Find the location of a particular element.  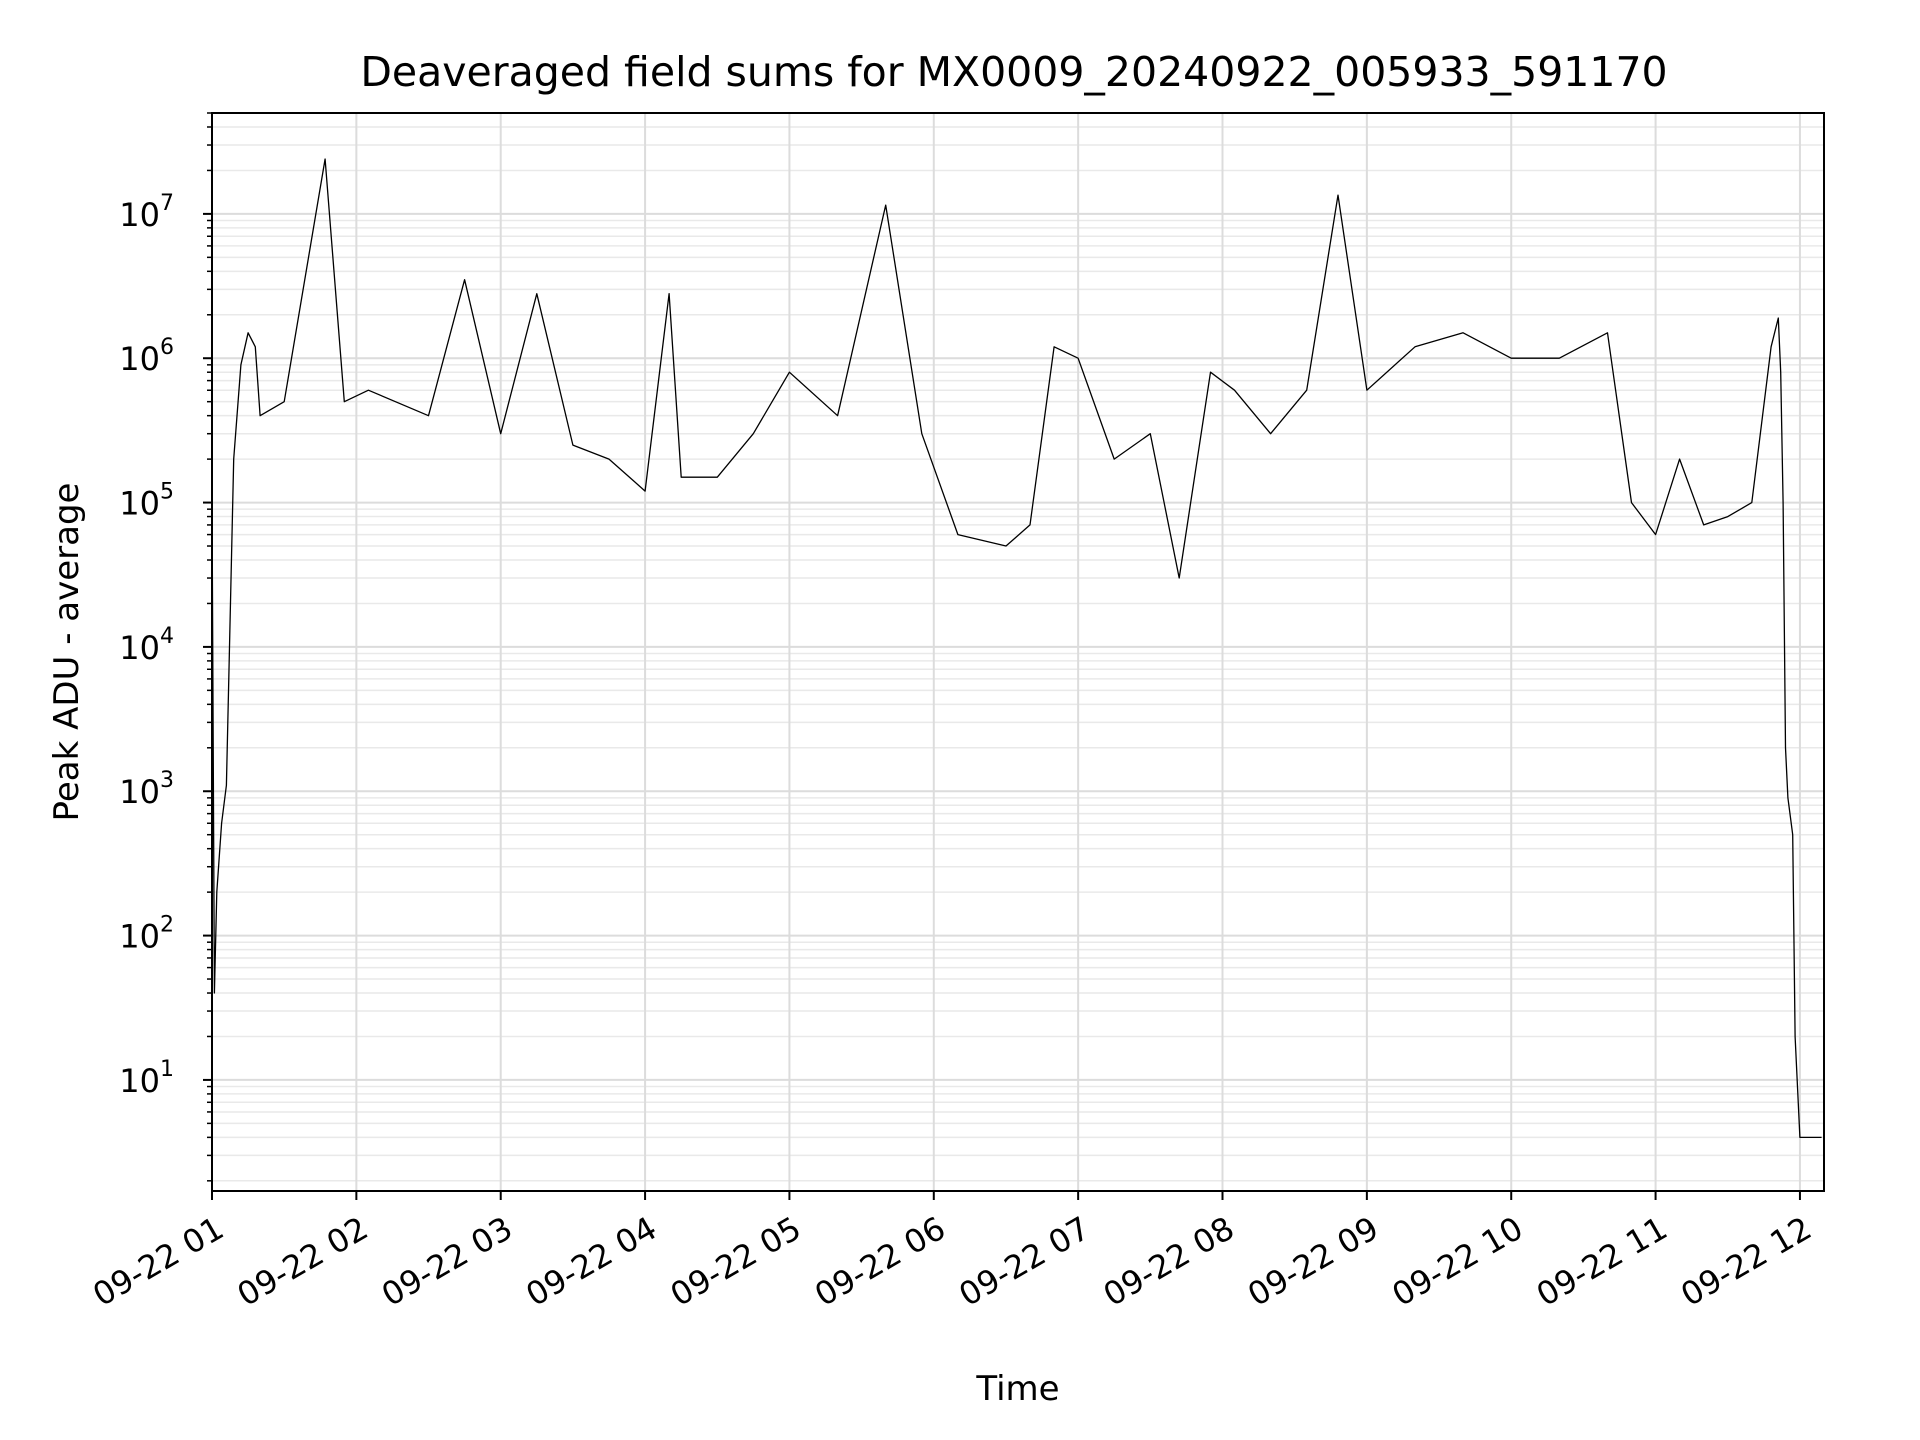

x-tick-label: 09-22 09 is located at coordinates (1313, 1261).